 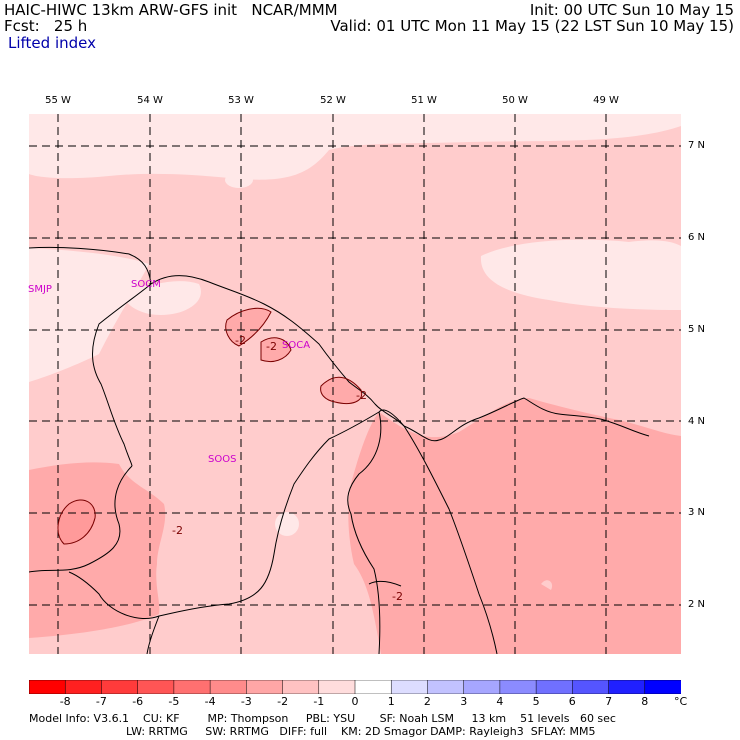 I want to click on forecast-hour: Fcst: 25 h, so click(x=46, y=26).